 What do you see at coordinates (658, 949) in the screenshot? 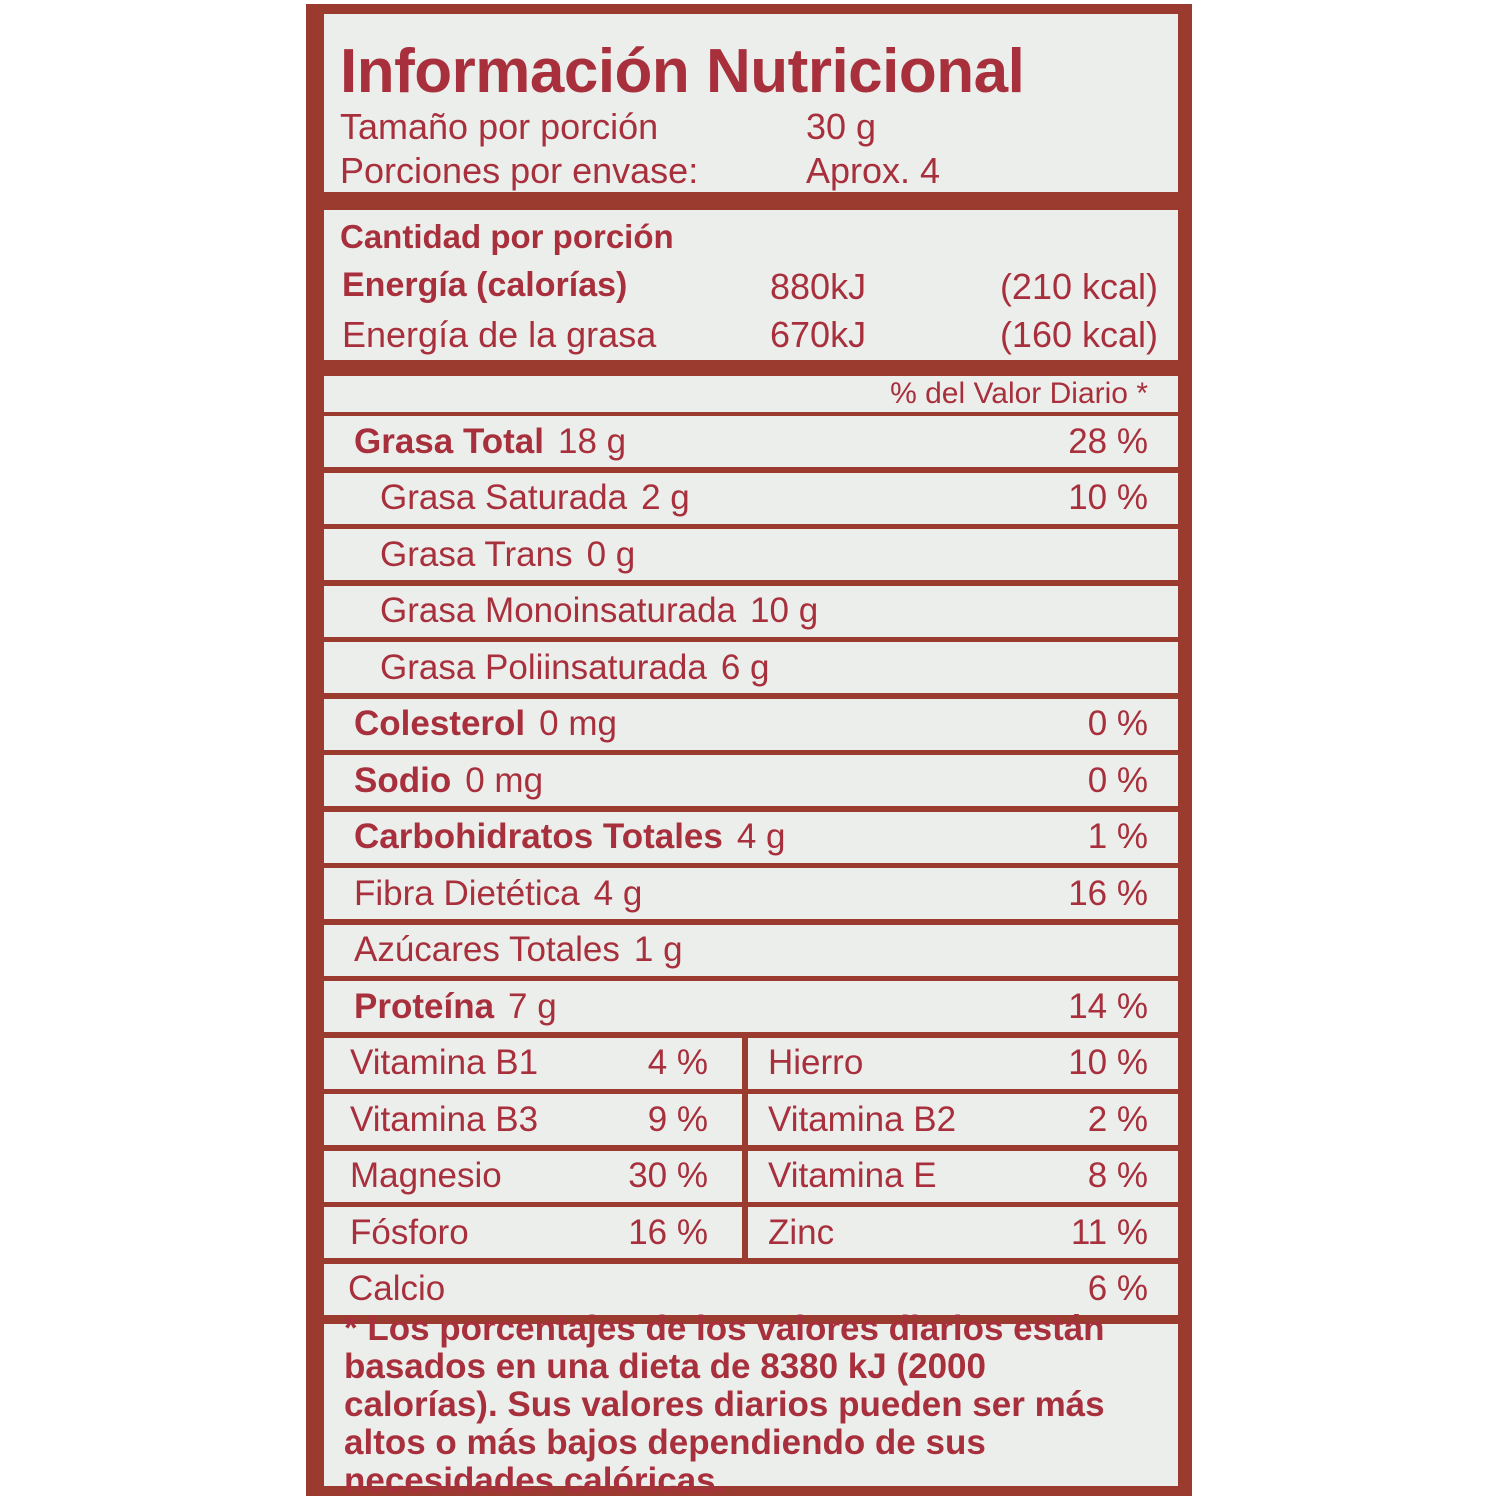
I see `nutrient-amount: 1 g` at bounding box center [658, 949].